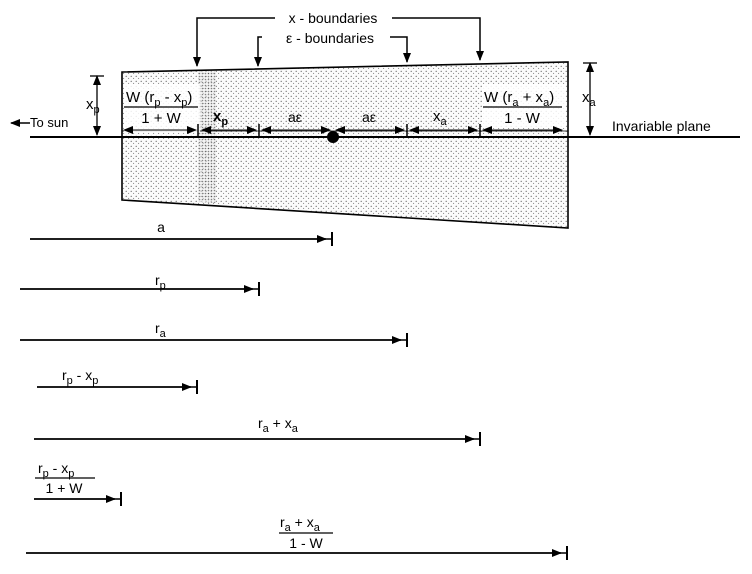 Image resolution: width=752 pixels, height=574 pixels. What do you see at coordinates (333, 137) in the screenshot?
I see `planet-dot` at bounding box center [333, 137].